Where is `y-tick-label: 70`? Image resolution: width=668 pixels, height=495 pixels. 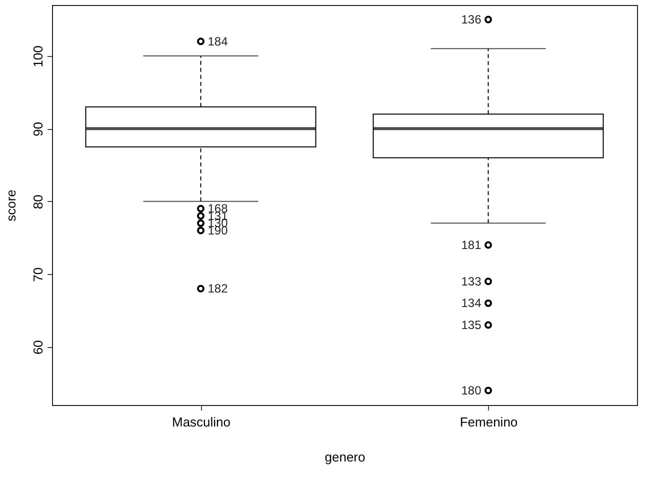
y-tick-label: 70 is located at coordinates (38, 274).